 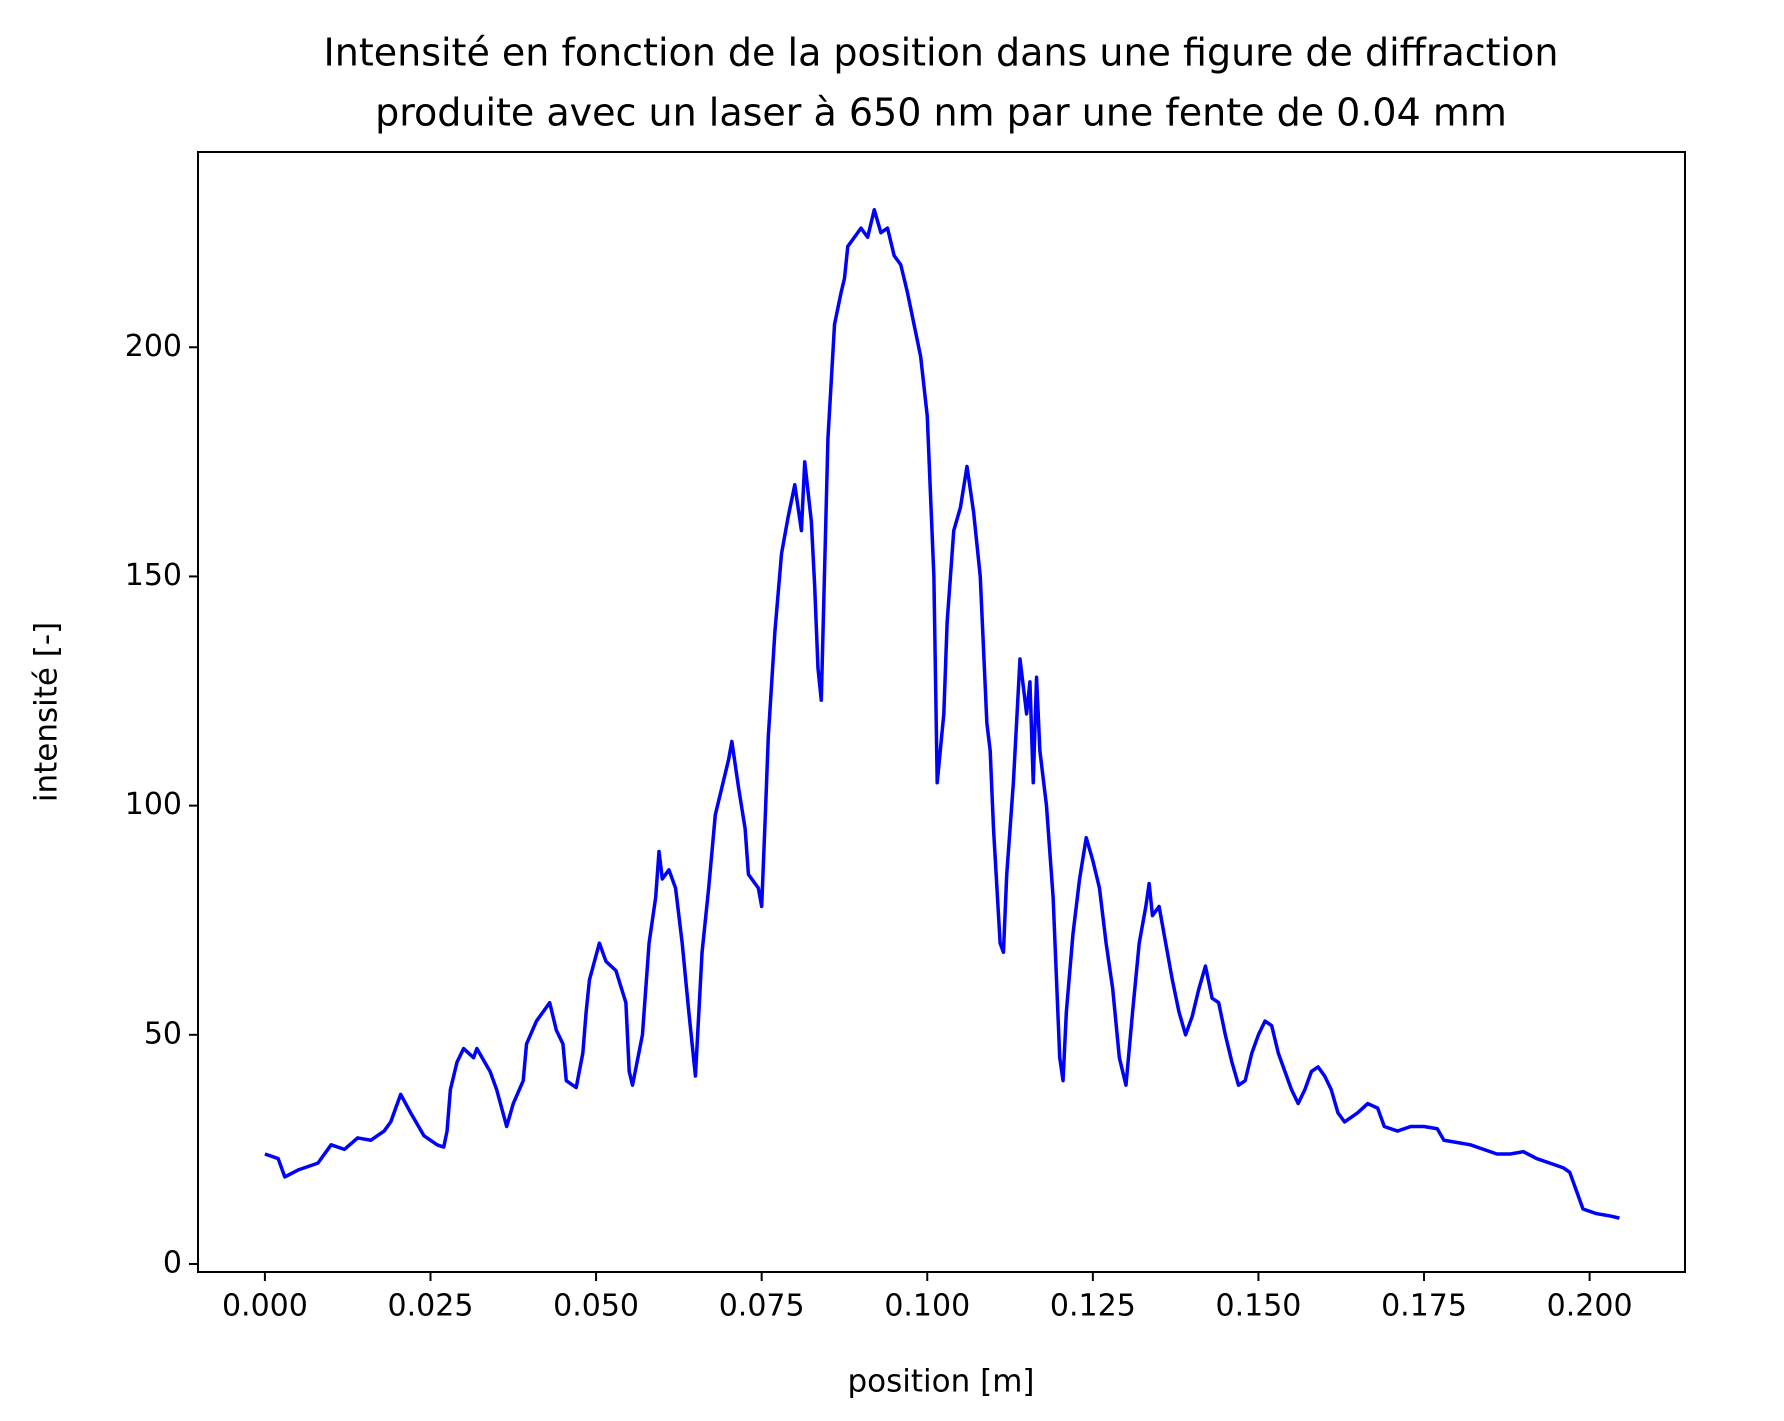 I want to click on x-tick-label: 0.175, so click(x=1424, y=1306).